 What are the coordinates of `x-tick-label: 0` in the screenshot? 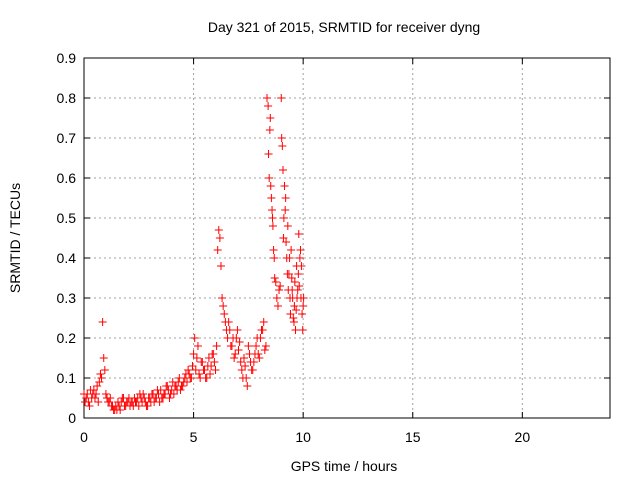 It's located at (84, 437).